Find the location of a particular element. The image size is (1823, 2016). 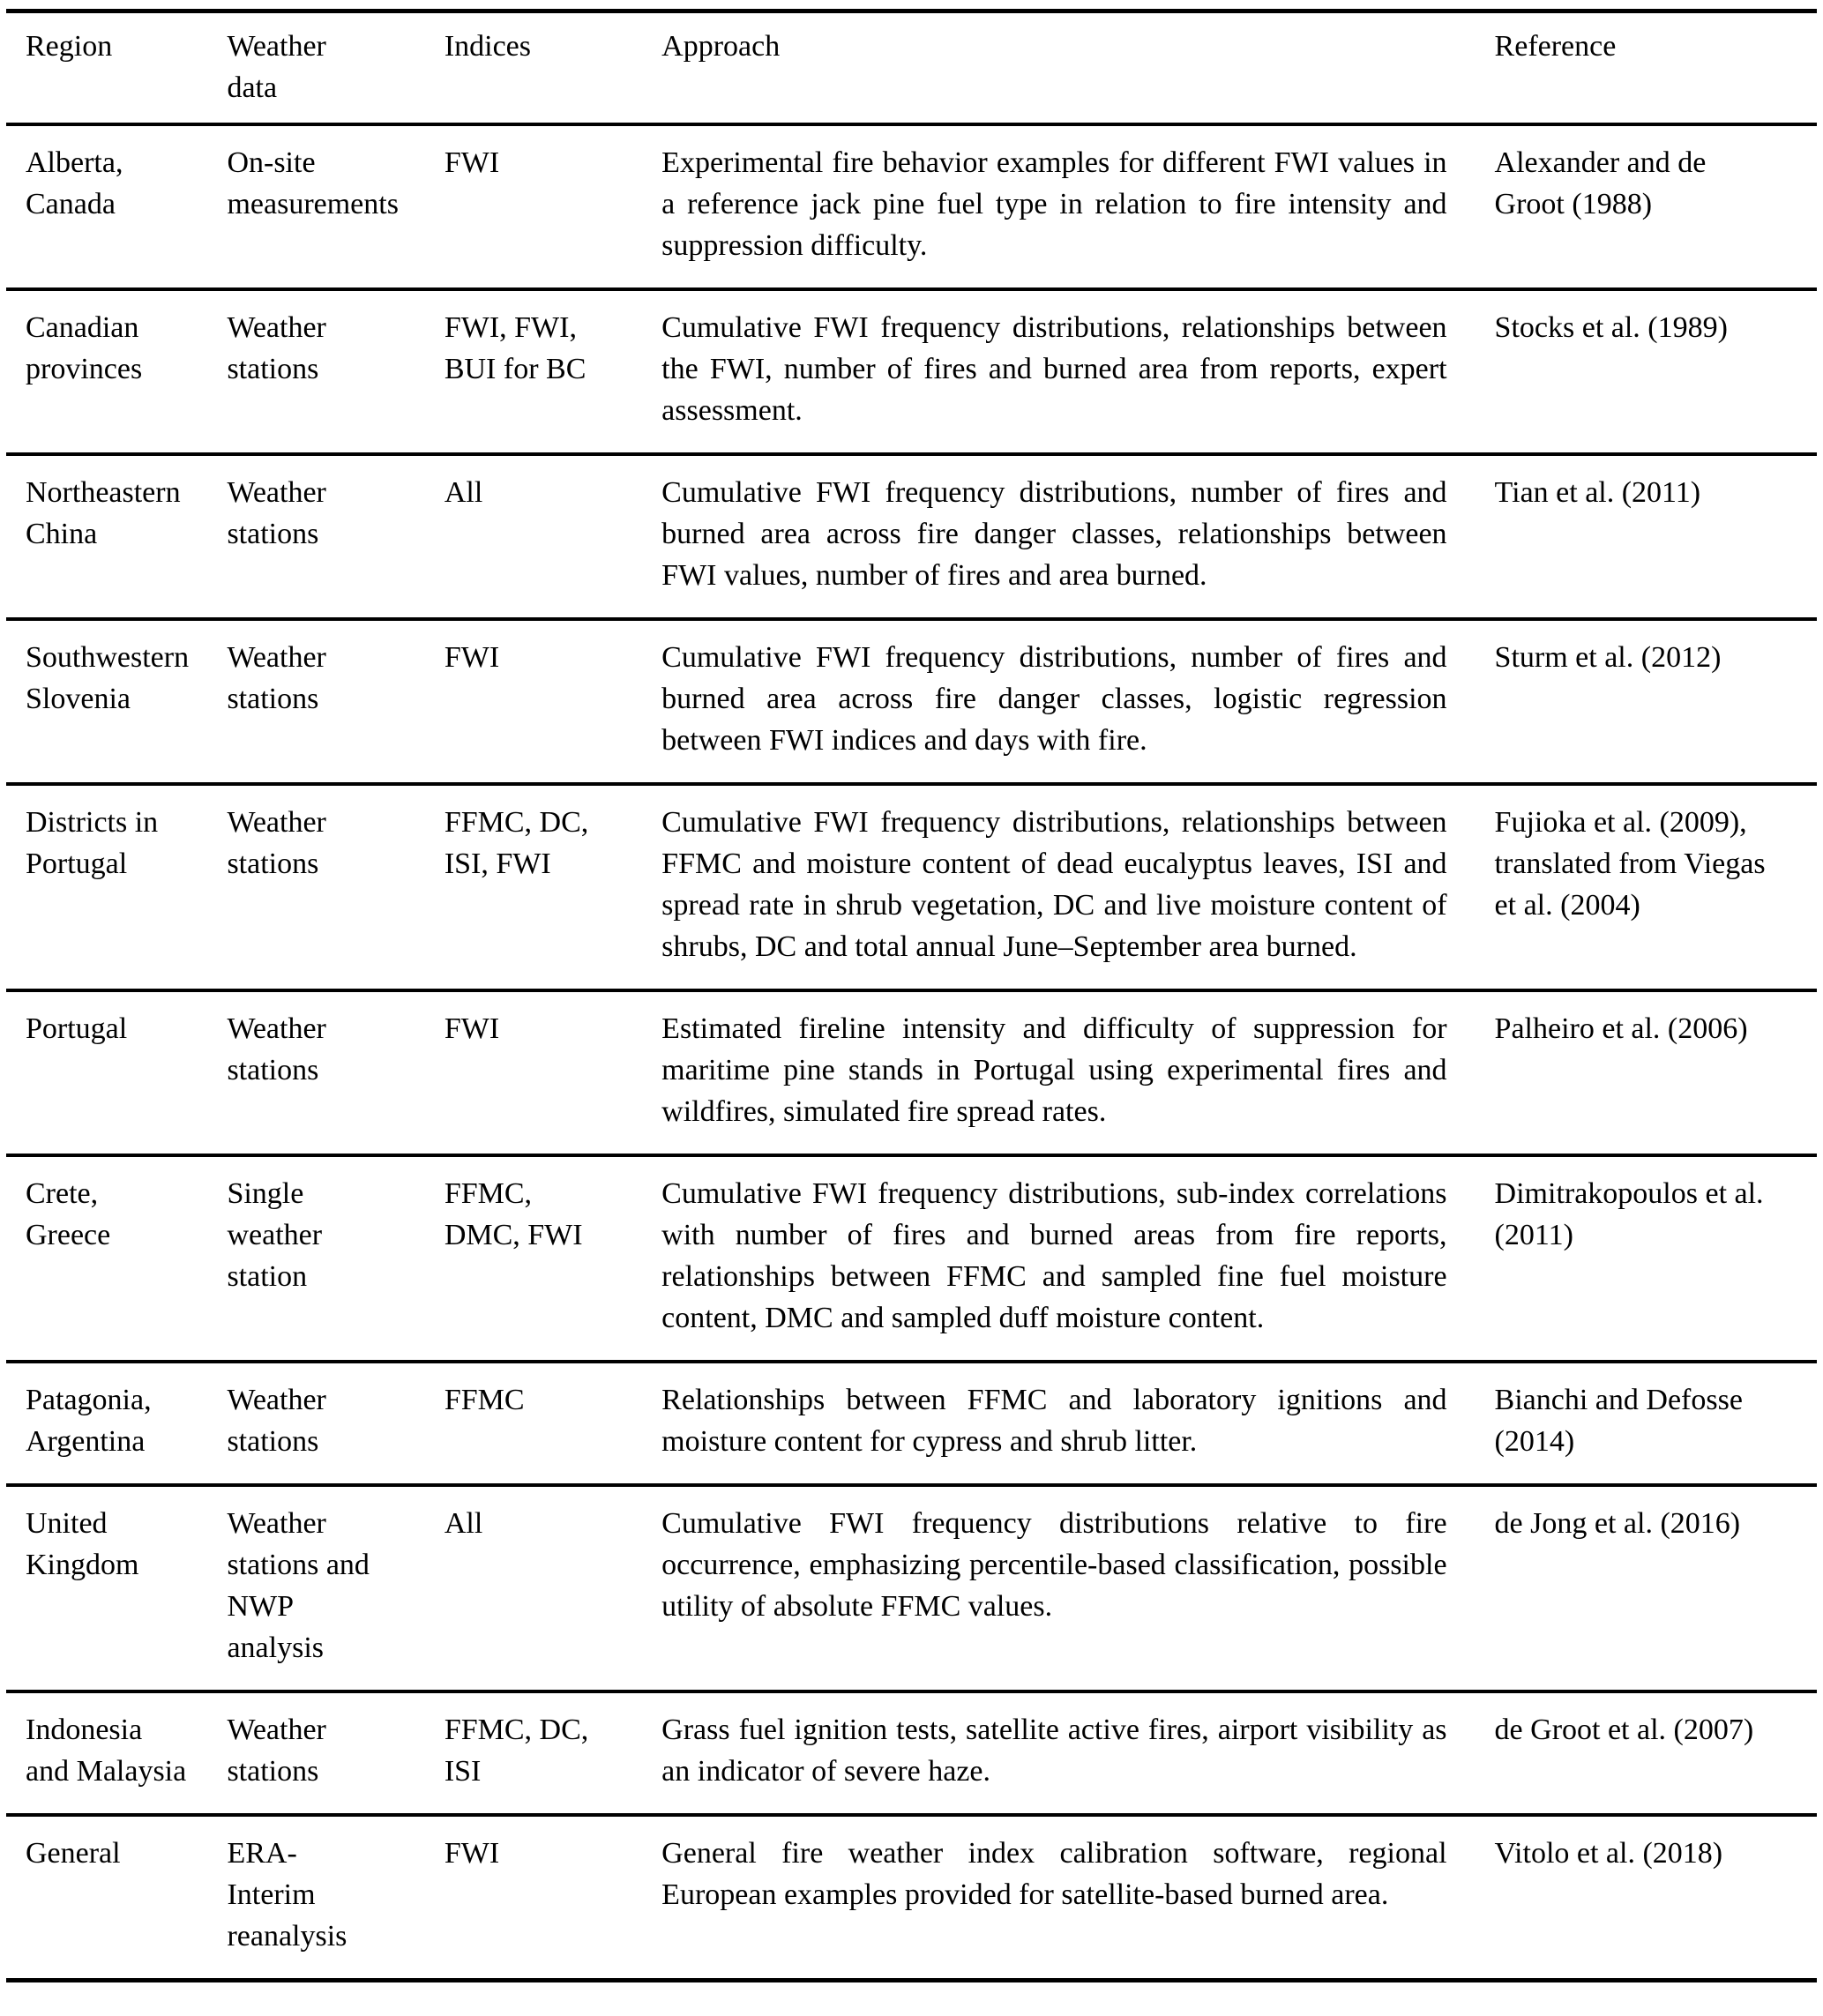

region-cell: United Kingdom is located at coordinates (82, 1544).